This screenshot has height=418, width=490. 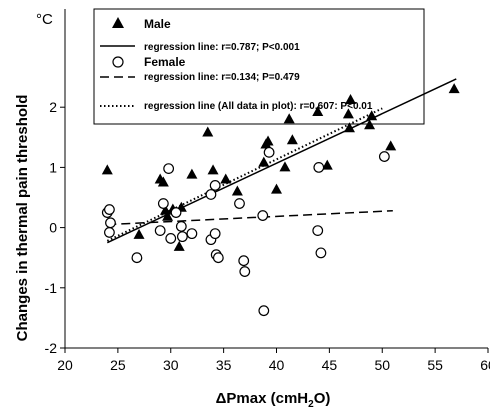 What do you see at coordinates (382, 365) in the screenshot?
I see `x-tick-label: 50` at bounding box center [382, 365].